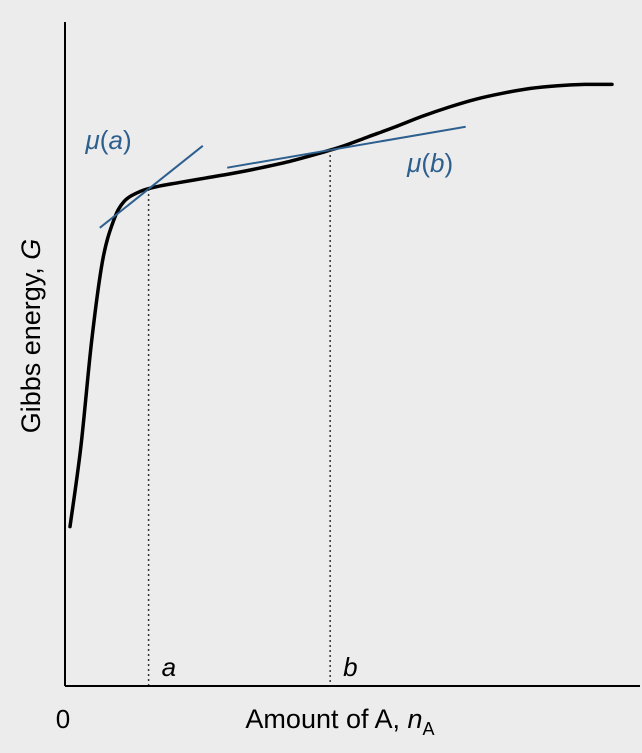 The image size is (642, 753). What do you see at coordinates (429, 729) in the screenshot?
I see `x-axis-label-sub: A` at bounding box center [429, 729].